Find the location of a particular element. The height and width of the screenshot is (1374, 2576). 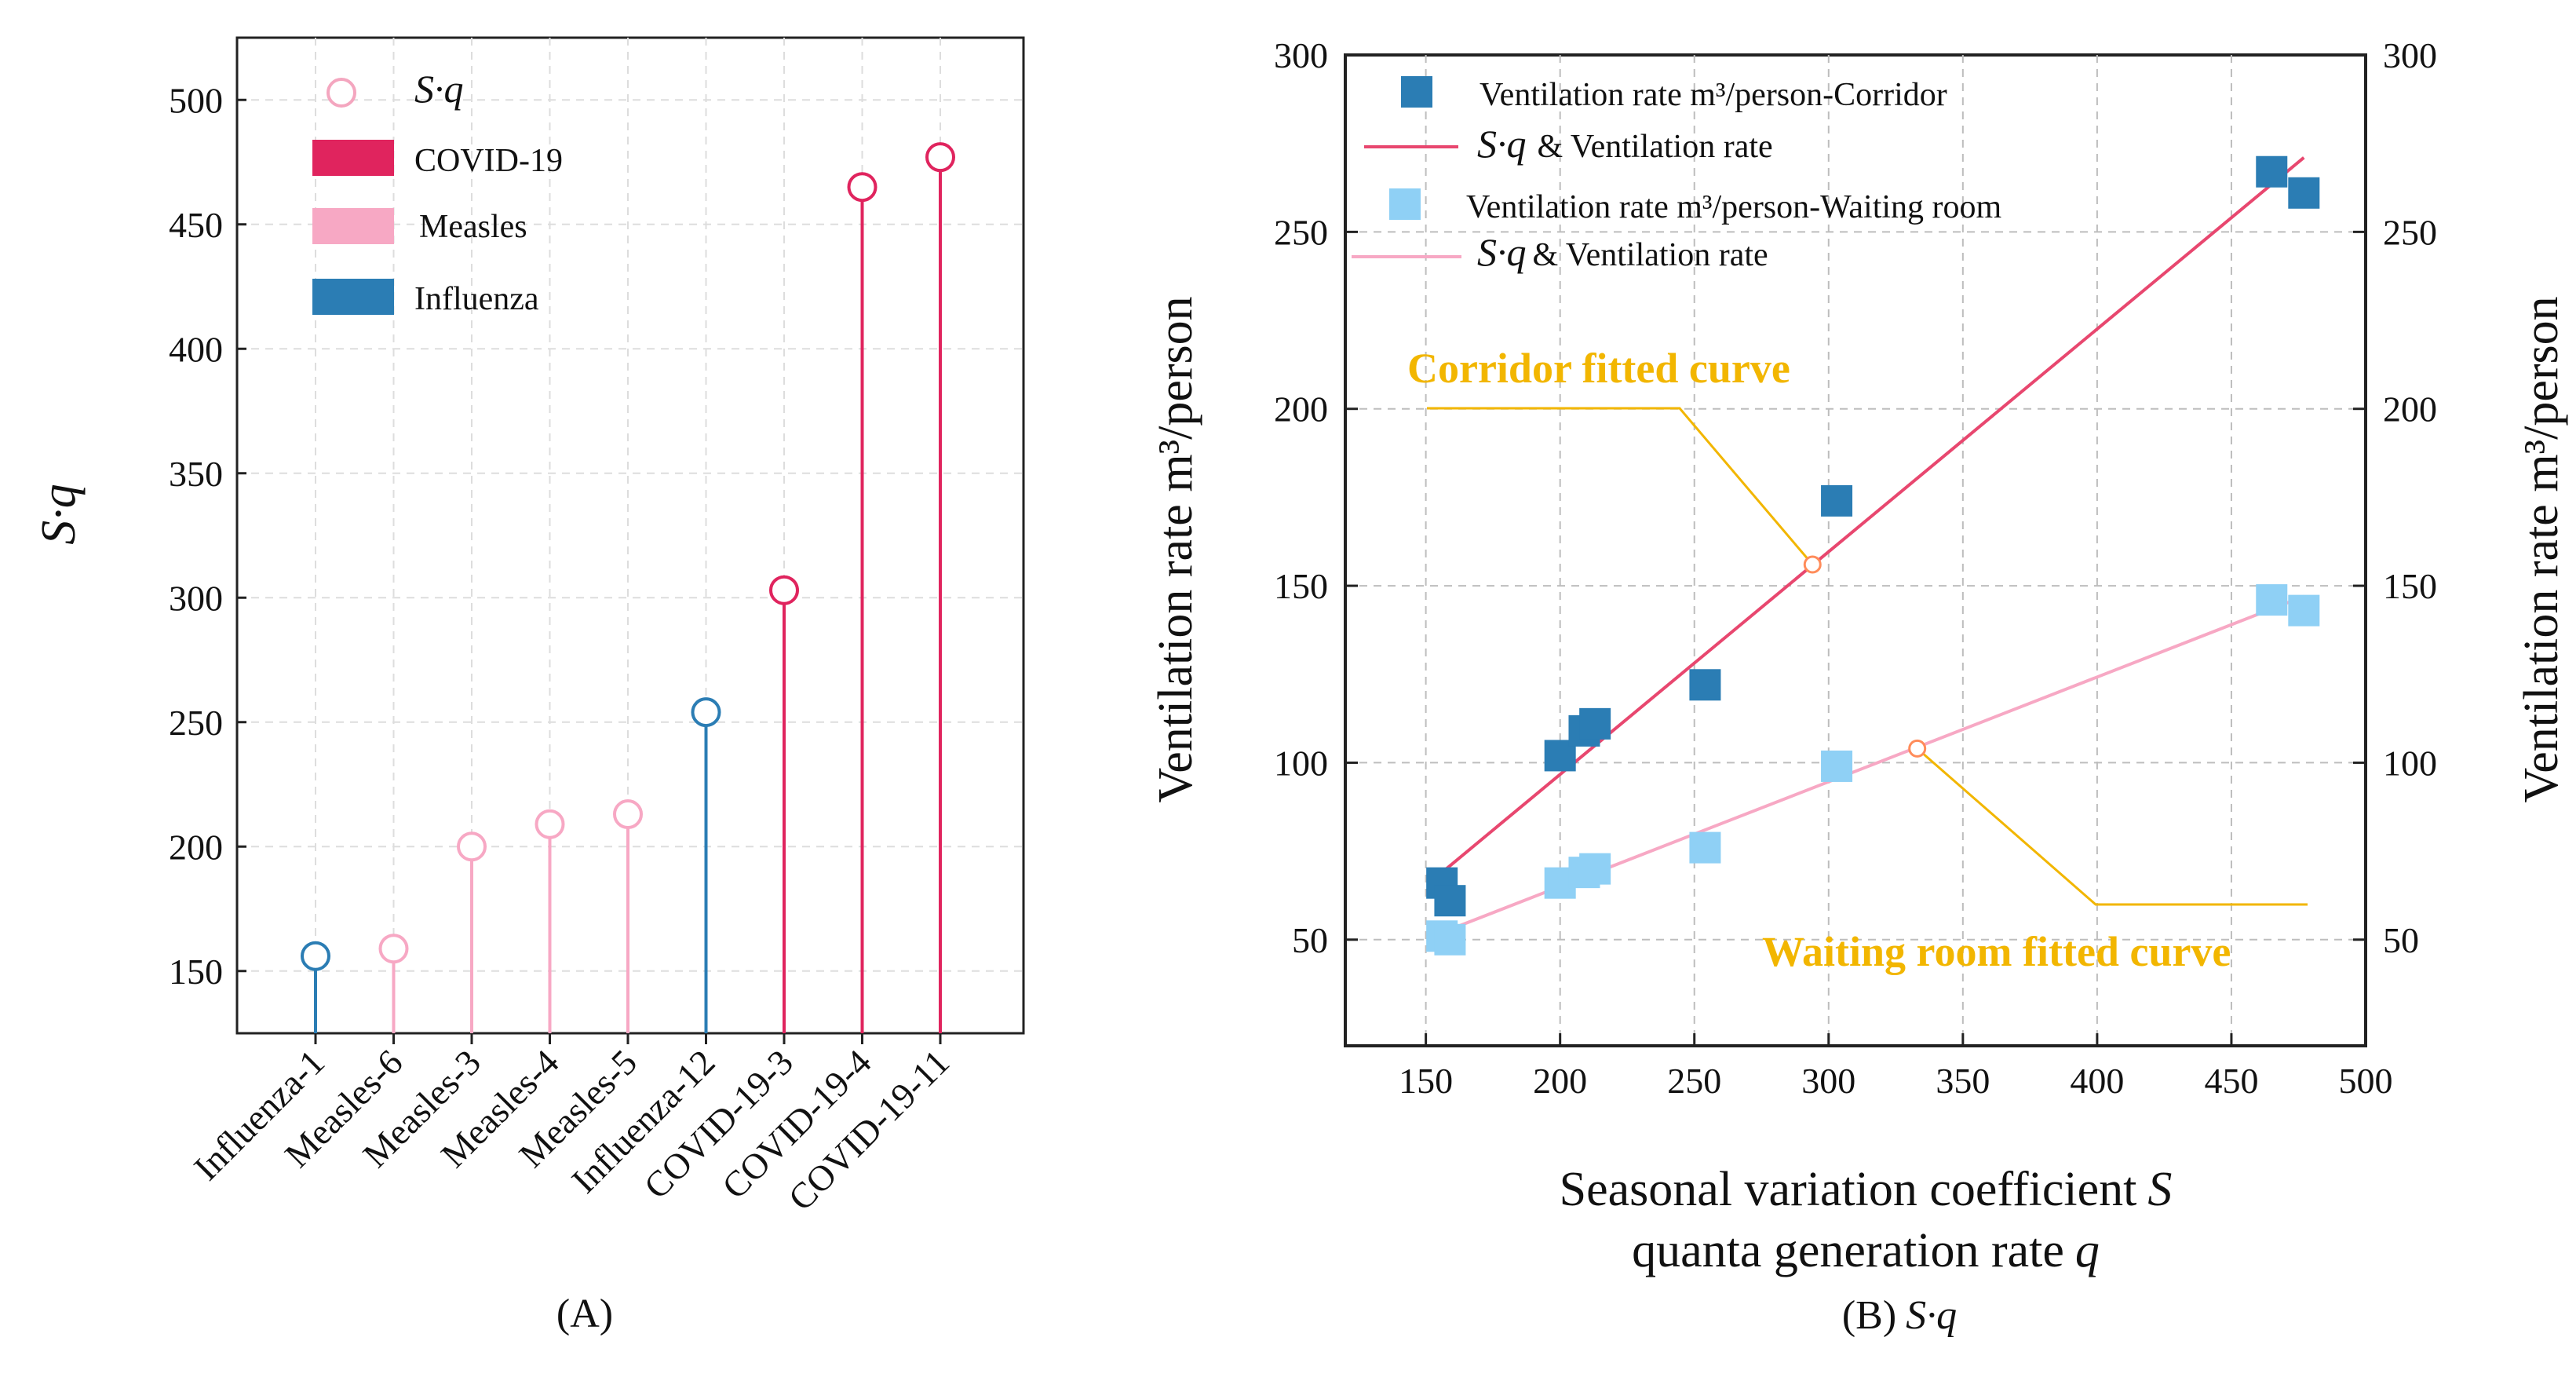

panel-b-right-tick-label: 150 is located at coordinates (2410, 586).